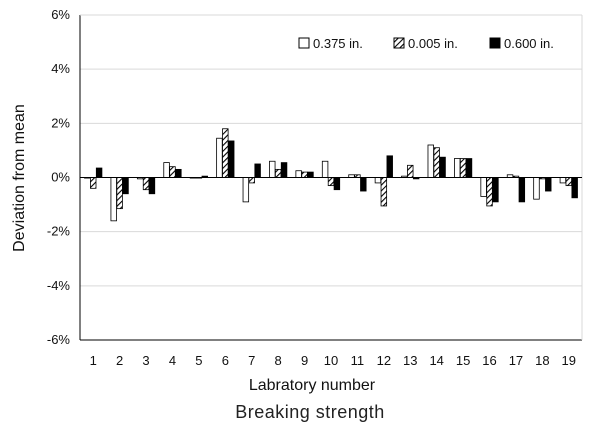 The height and width of the screenshot is (432, 592). What do you see at coordinates (225, 360) in the screenshot?
I see `x-tick-label: 6` at bounding box center [225, 360].